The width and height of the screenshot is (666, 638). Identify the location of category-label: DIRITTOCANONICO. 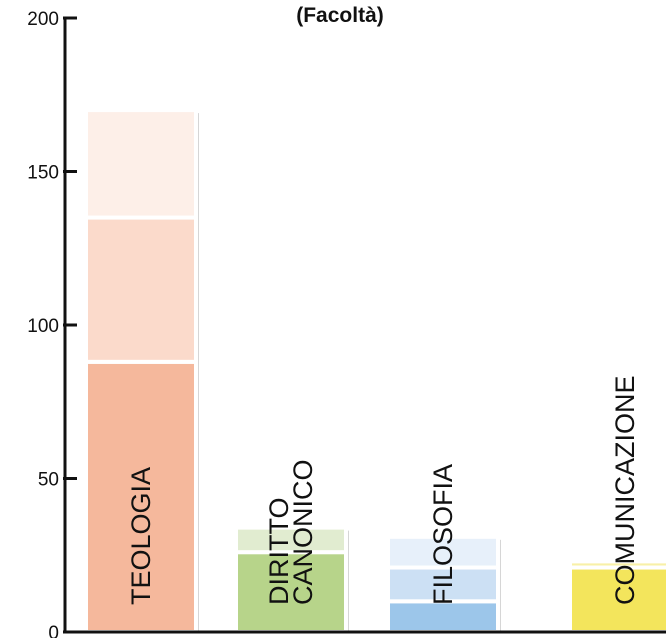
(291, 532).